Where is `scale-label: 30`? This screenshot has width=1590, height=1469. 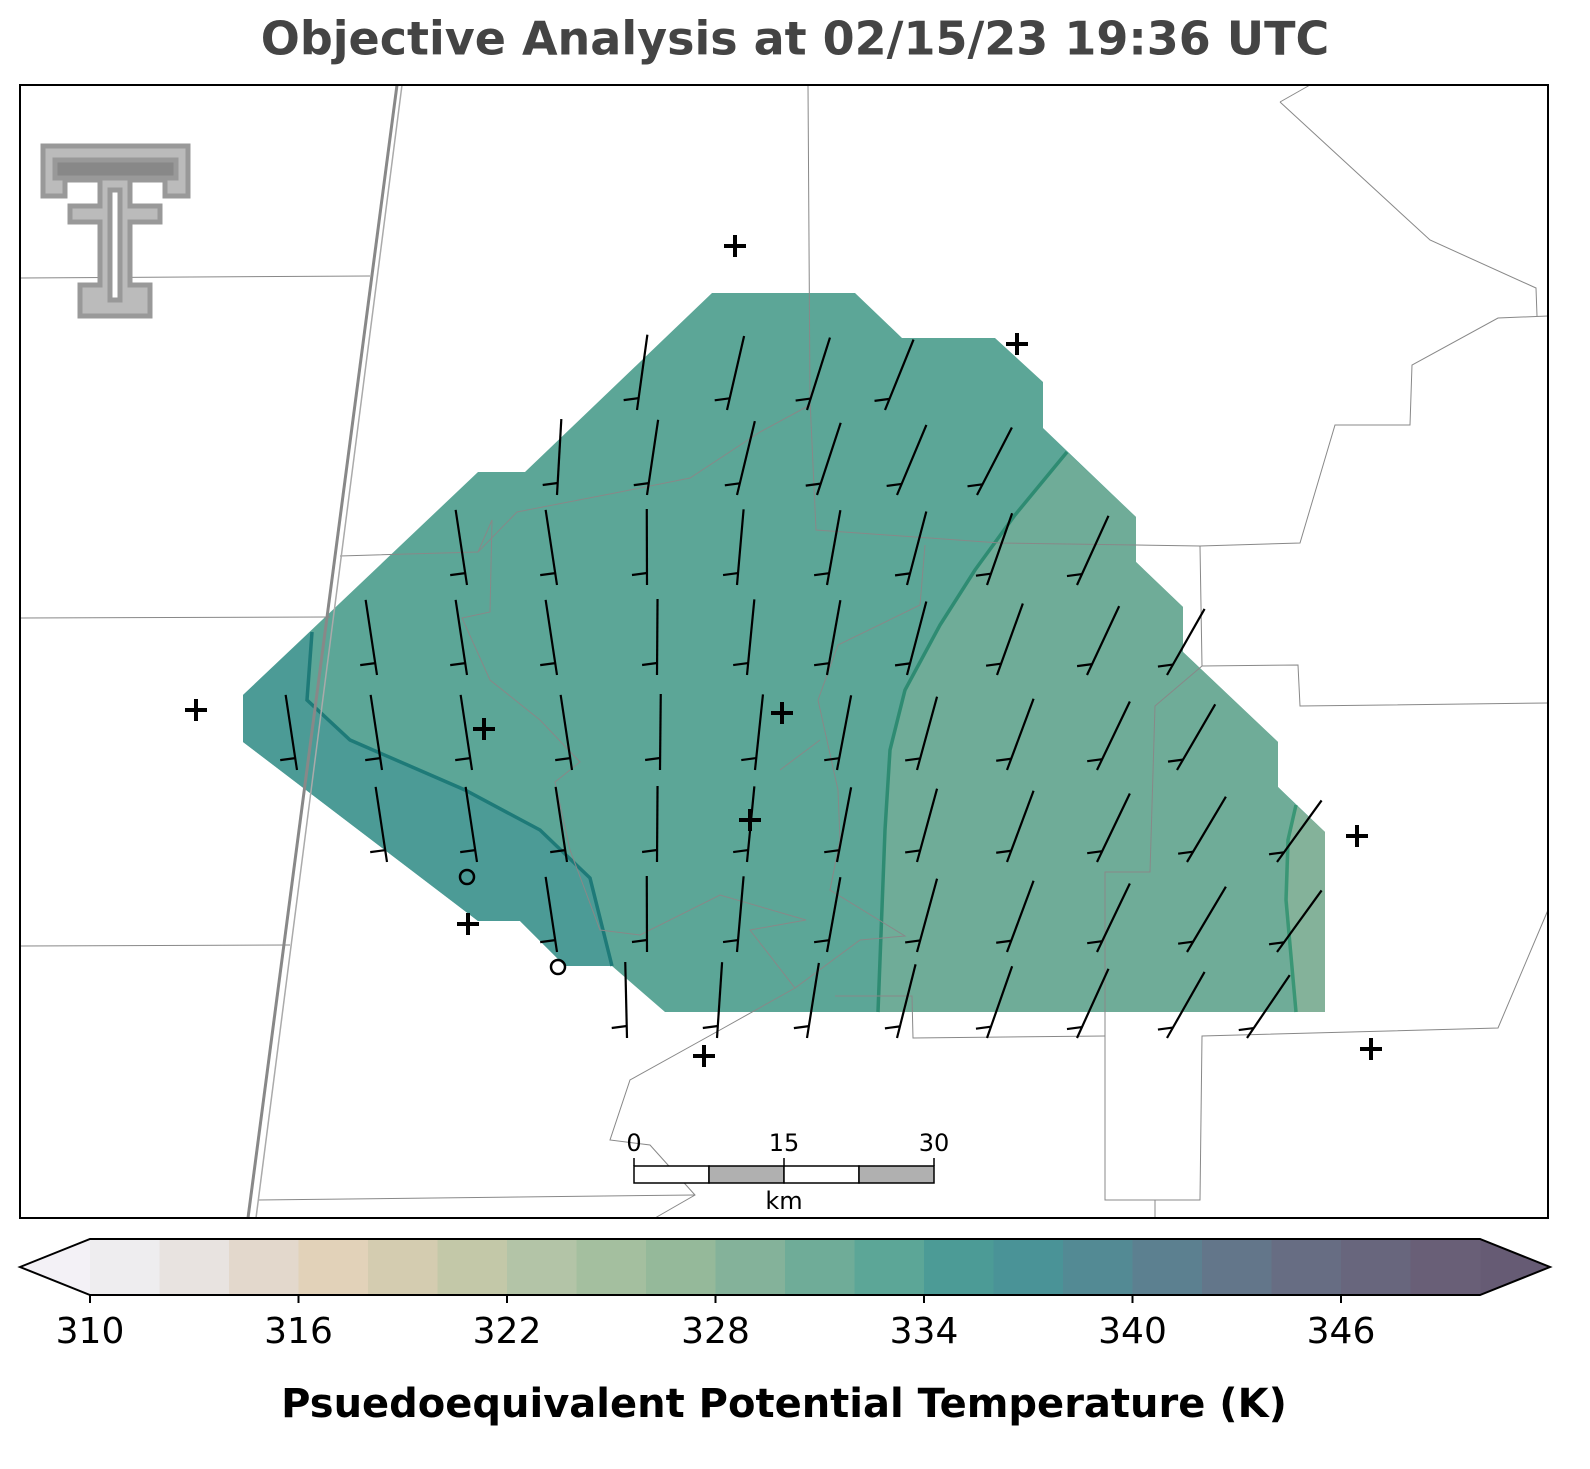 scale-label: 30 is located at coordinates (934, 1143).